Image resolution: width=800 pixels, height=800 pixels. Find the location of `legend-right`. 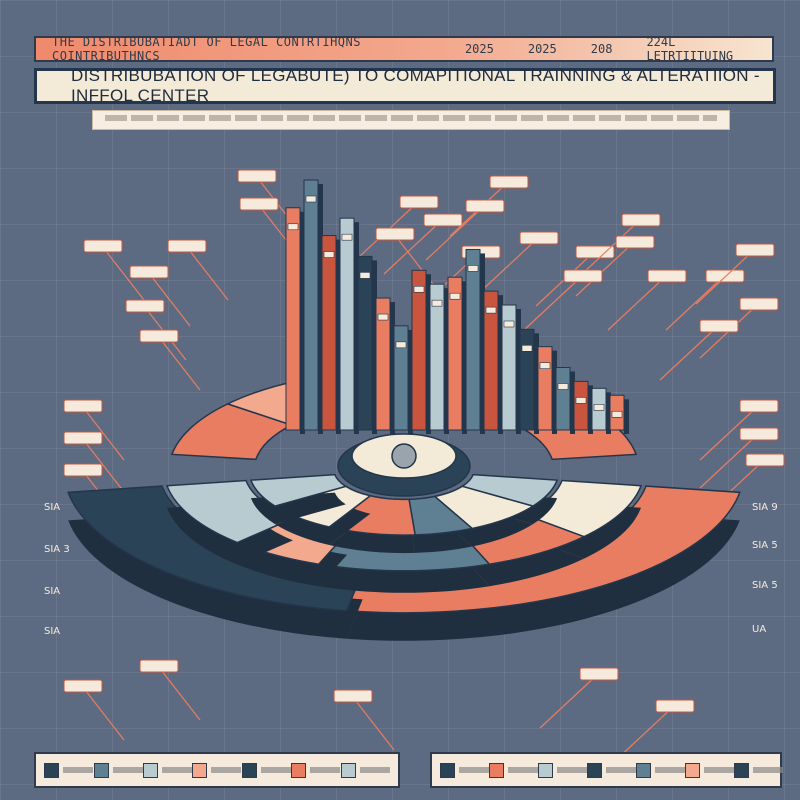

legend-right is located at coordinates (606, 770).